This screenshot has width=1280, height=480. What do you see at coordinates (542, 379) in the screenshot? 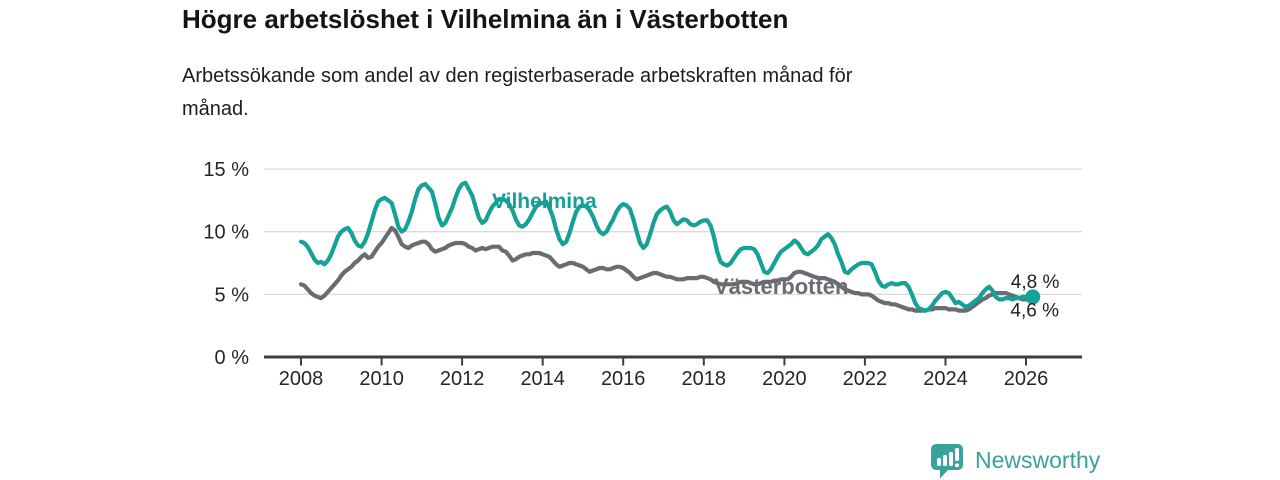
I see `x-axis-tick-label: 2014` at bounding box center [542, 379].